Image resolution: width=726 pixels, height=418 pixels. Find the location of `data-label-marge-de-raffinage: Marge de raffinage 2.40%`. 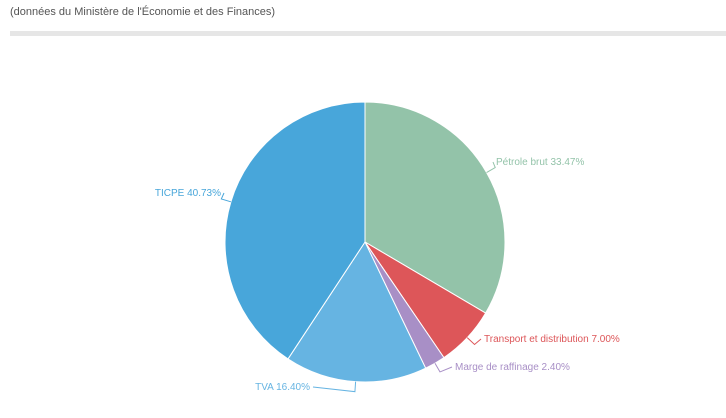

data-label-marge-de-raffinage: Marge de raffinage 2.40% is located at coordinates (512, 367).